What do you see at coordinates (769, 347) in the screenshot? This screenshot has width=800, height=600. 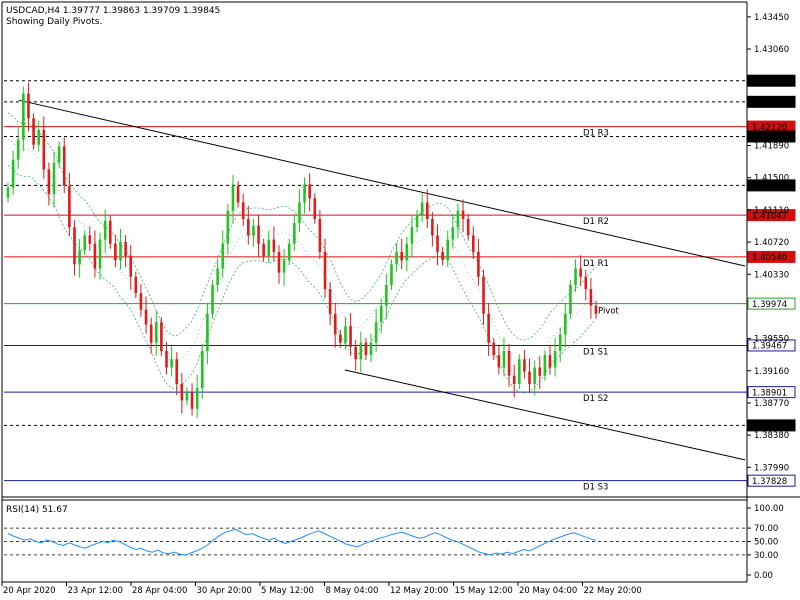 I see `level-value-8: 1.39467` at bounding box center [769, 347].